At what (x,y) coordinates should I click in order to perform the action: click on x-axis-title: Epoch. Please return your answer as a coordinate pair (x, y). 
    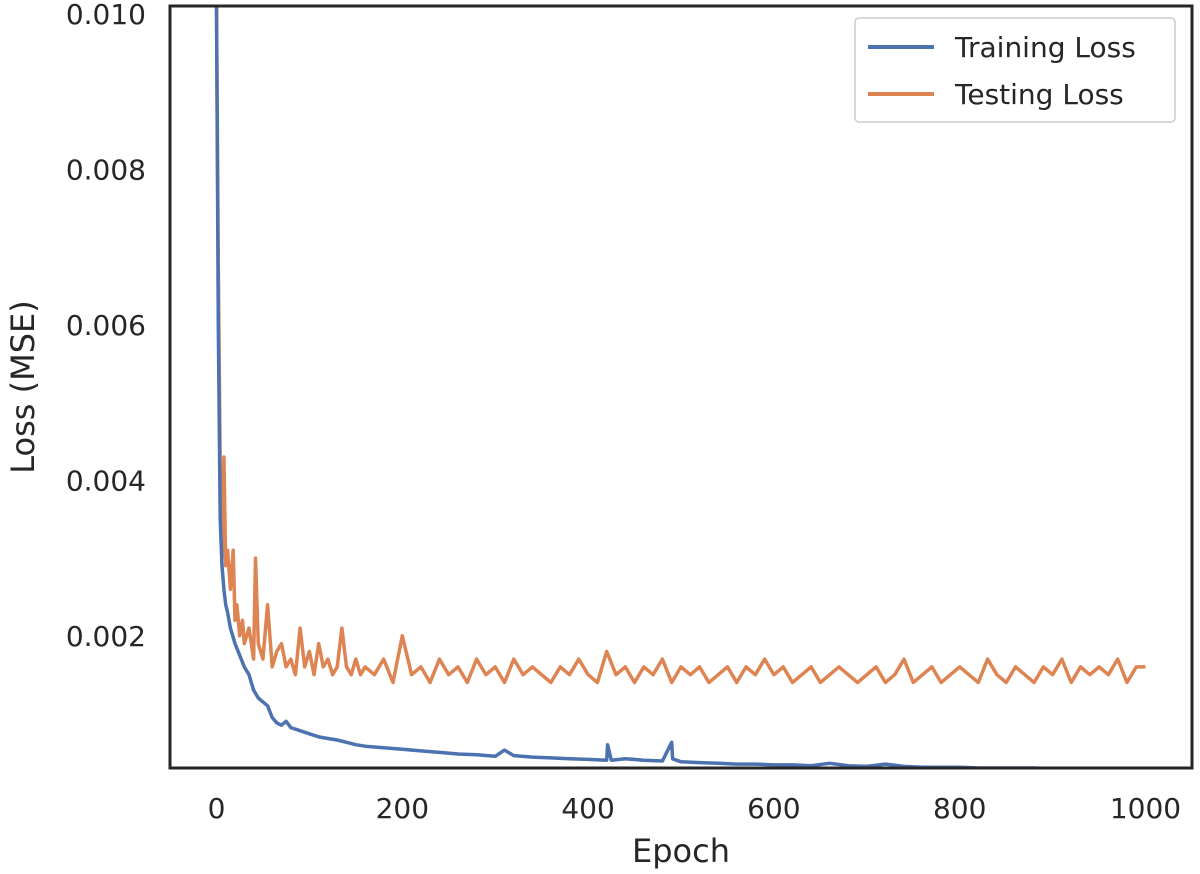
    Looking at the image, I should click on (681, 851).